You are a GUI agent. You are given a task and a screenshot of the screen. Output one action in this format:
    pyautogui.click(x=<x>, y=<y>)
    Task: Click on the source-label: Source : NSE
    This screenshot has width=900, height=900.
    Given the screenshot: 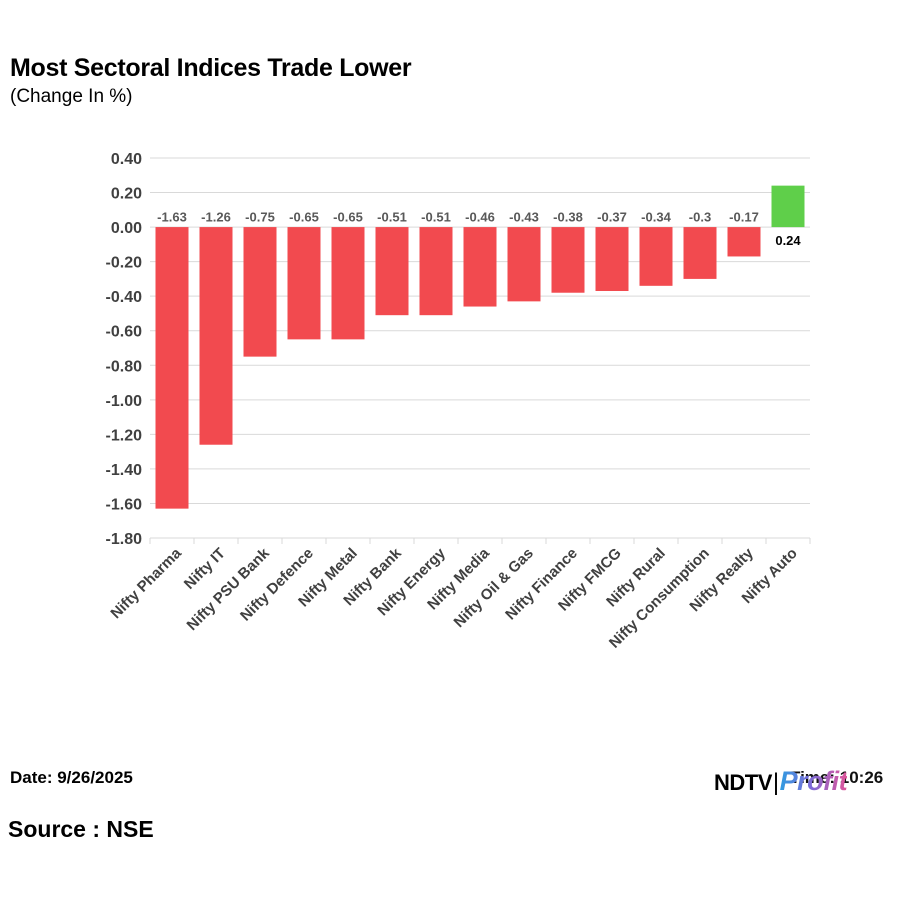 What is the action you would take?
    pyautogui.click(x=81, y=829)
    